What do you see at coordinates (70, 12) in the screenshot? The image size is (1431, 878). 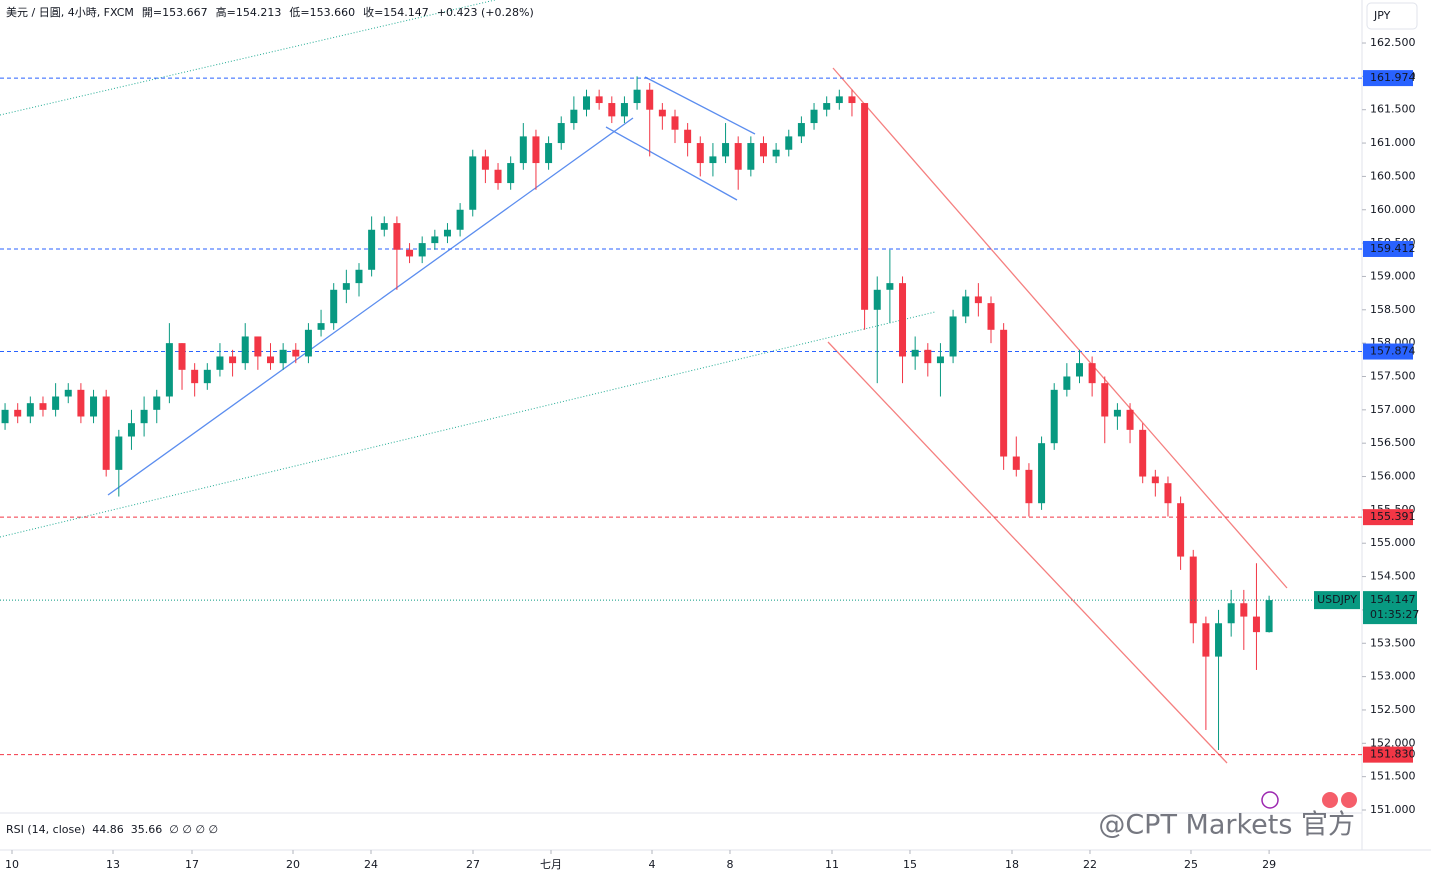 I see `header-text: 美元 / 日圓, 4小時, FXCM` at bounding box center [70, 12].